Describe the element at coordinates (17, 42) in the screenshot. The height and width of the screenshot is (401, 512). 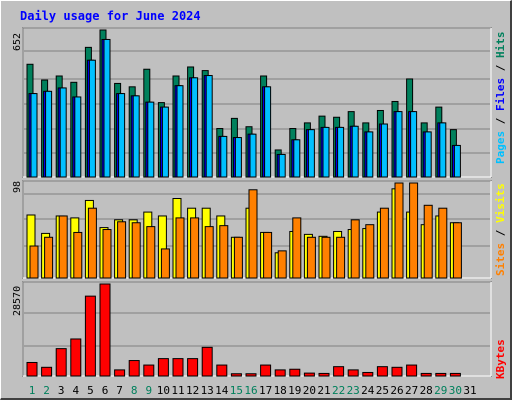
I see `hits-ymax-label: 652` at that location.